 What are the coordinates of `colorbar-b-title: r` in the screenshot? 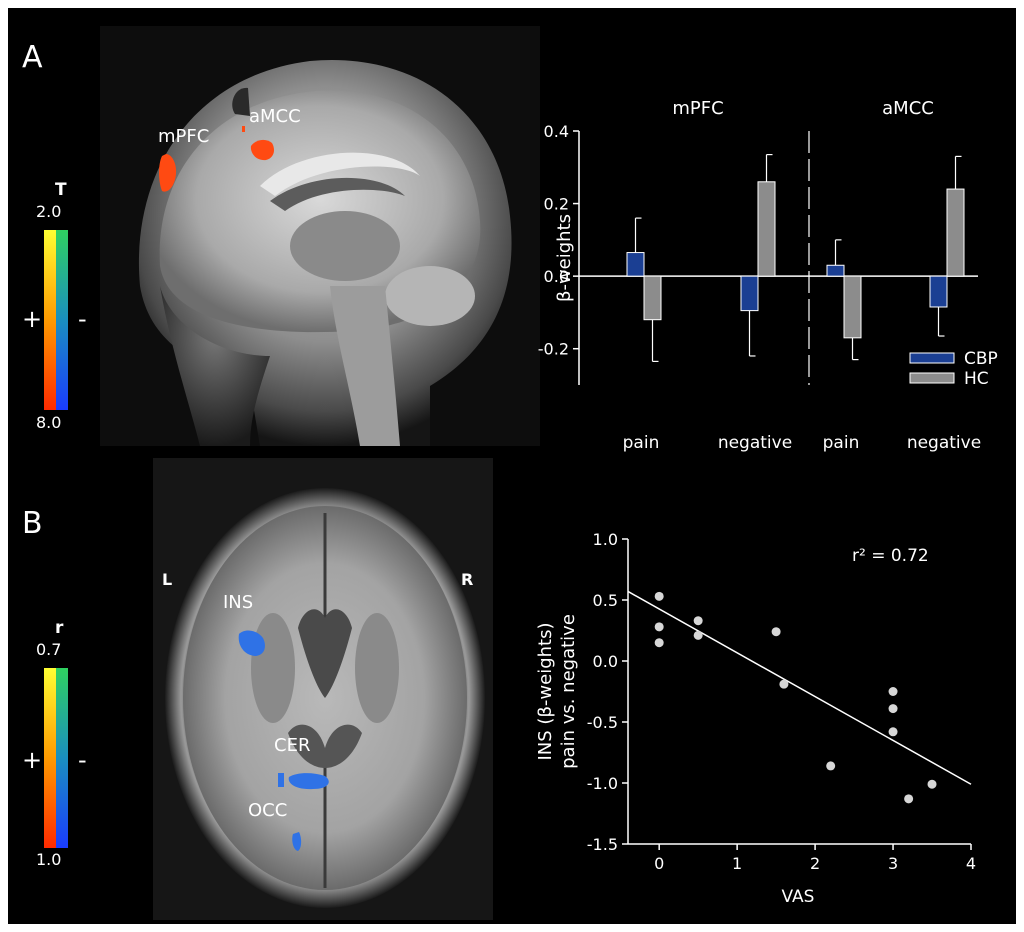 It's located at (59, 628).